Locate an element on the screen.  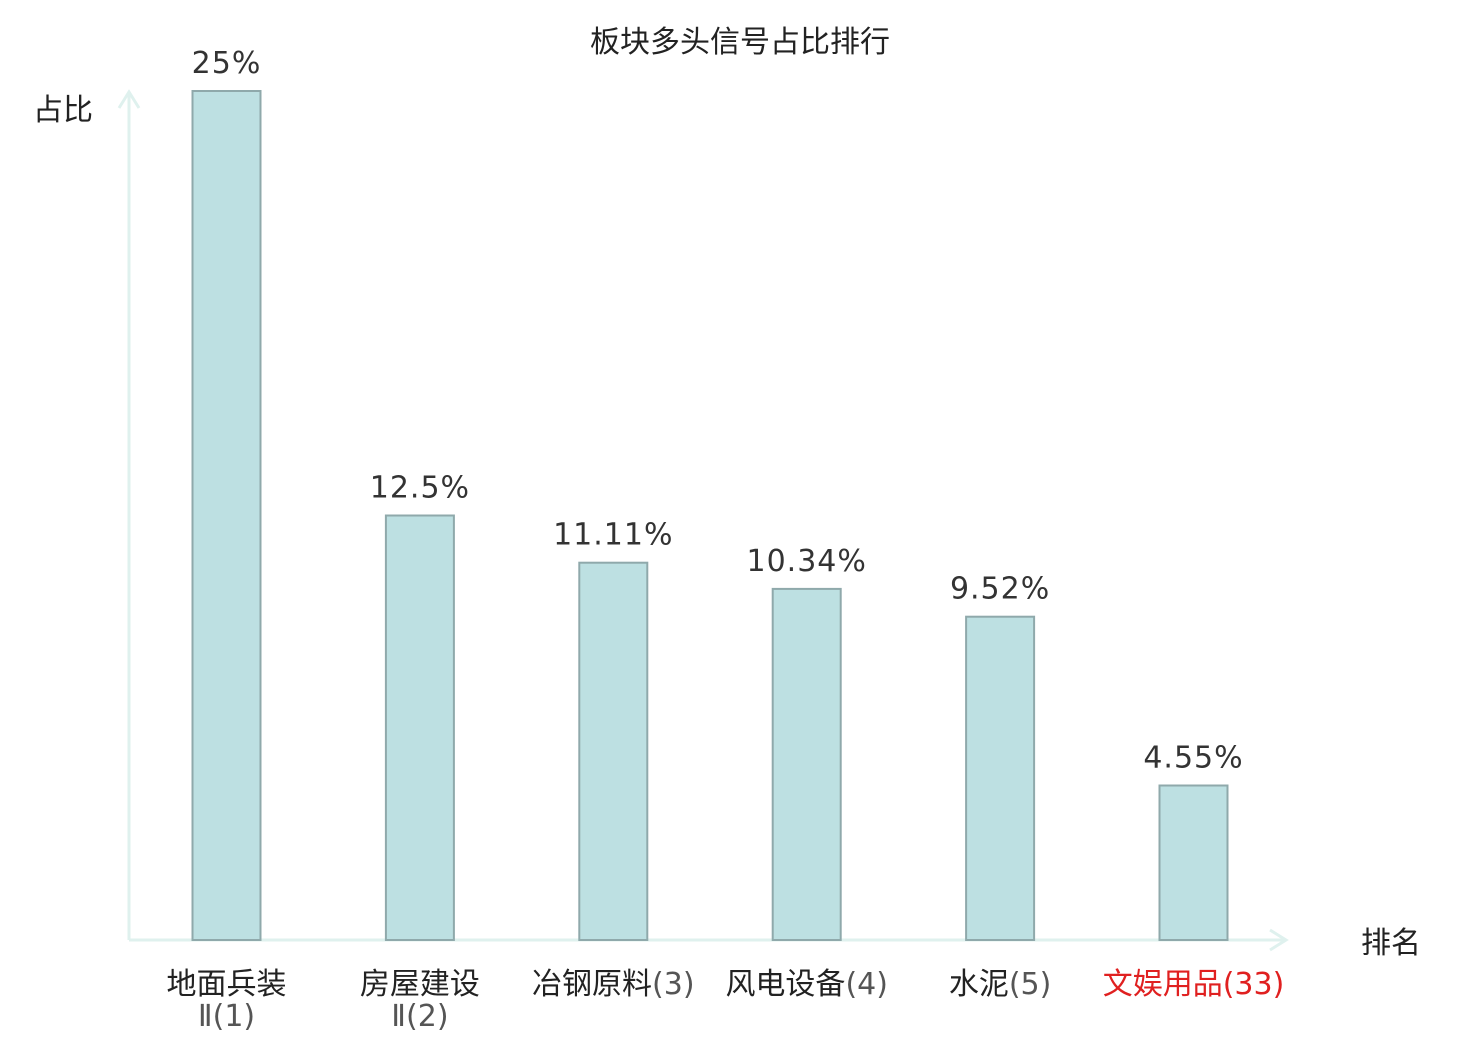
x-axis-arrow is located at coordinates (1279, 940).